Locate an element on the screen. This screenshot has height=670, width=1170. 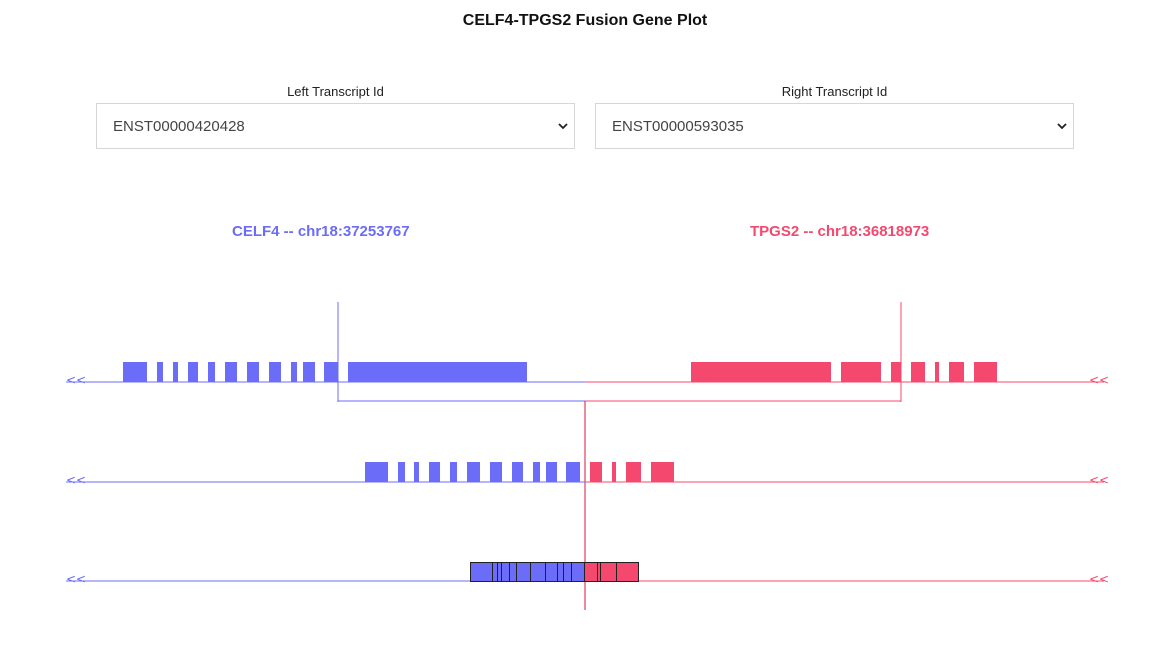
right-transcript-value: ENST00000593035 is located at coordinates (678, 126).